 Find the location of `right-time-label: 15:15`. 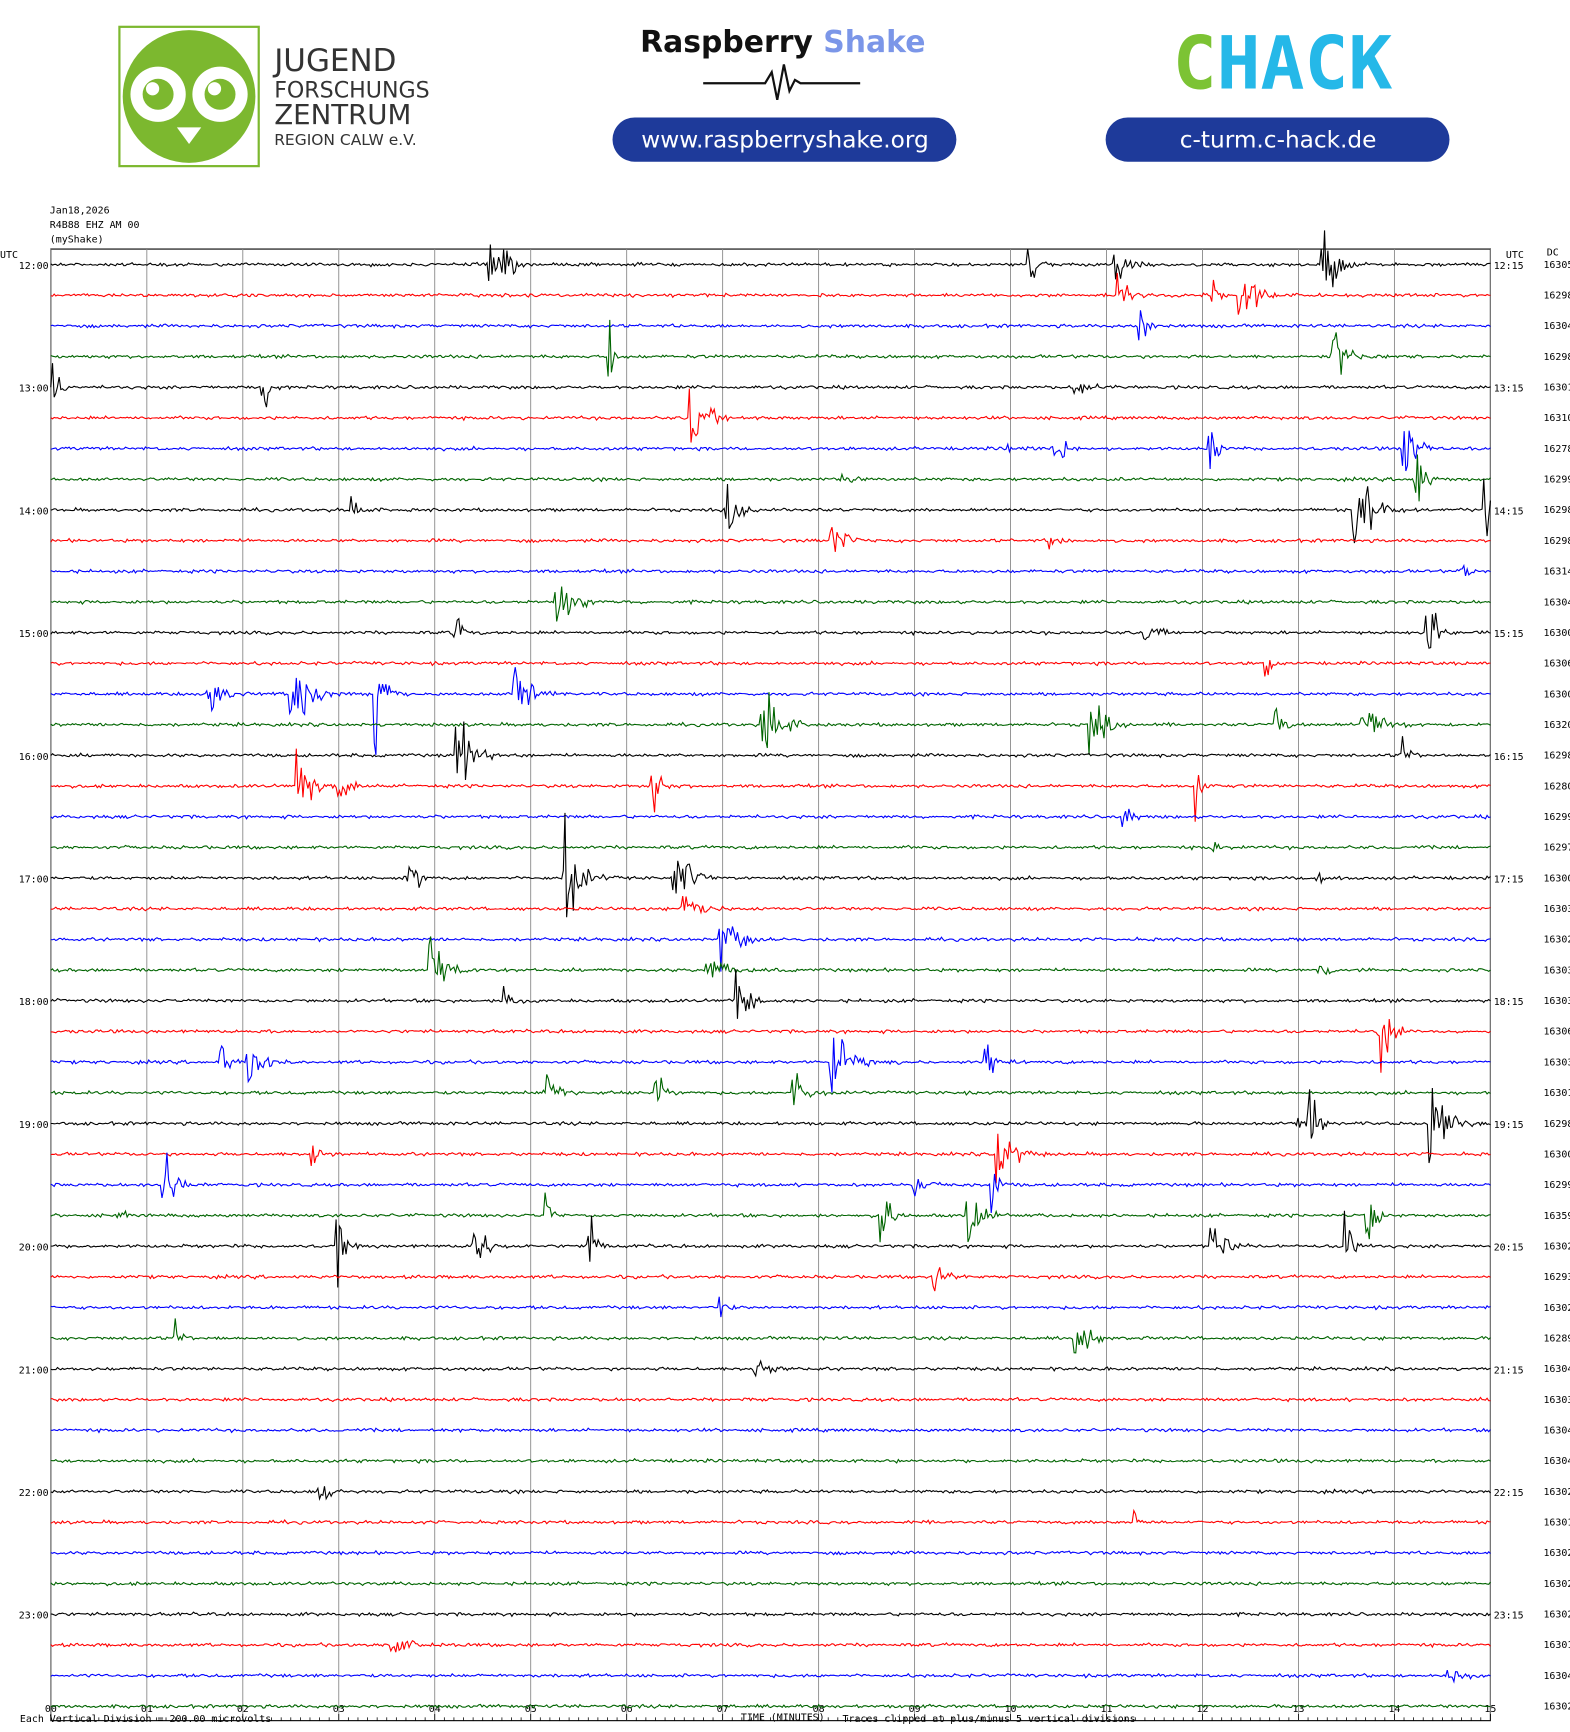

right-time-label: 15:15 is located at coordinates (1509, 634).